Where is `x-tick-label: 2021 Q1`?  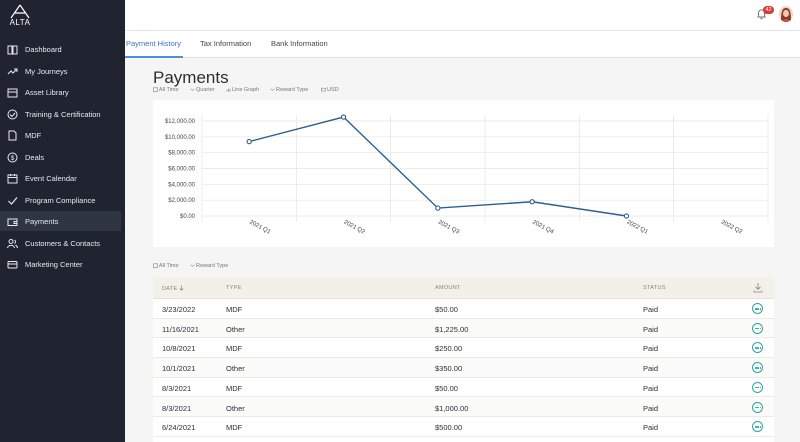 x-tick-label: 2021 Q1 is located at coordinates (260, 227).